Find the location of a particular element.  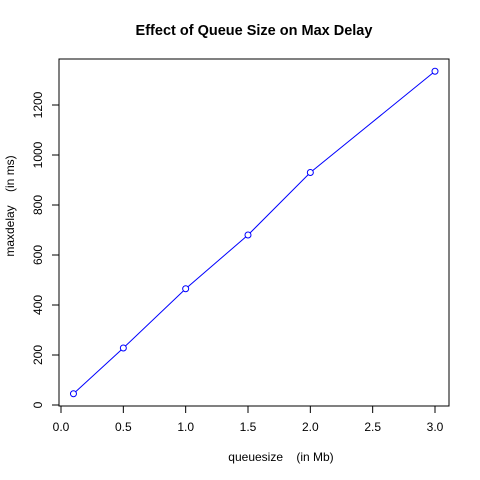

y-tick-label: 1000 is located at coordinates (38, 154).